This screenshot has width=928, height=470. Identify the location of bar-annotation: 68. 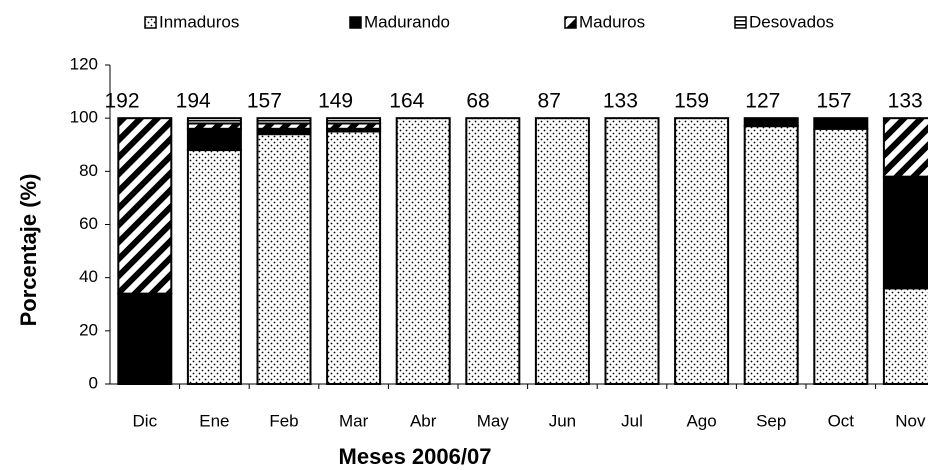
(477, 101).